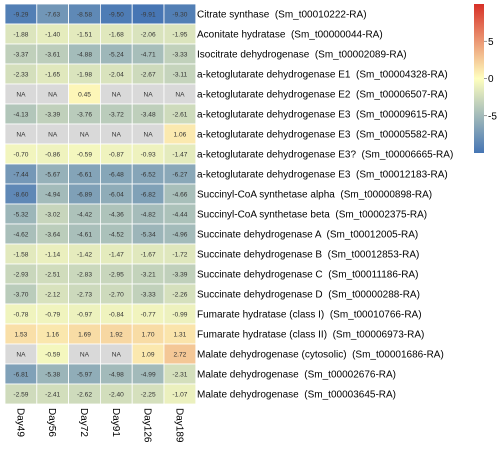 This screenshot has width=504, height=449. Describe the element at coordinates (147, 425) in the screenshot. I see `column-label-day126: Day126` at that location.